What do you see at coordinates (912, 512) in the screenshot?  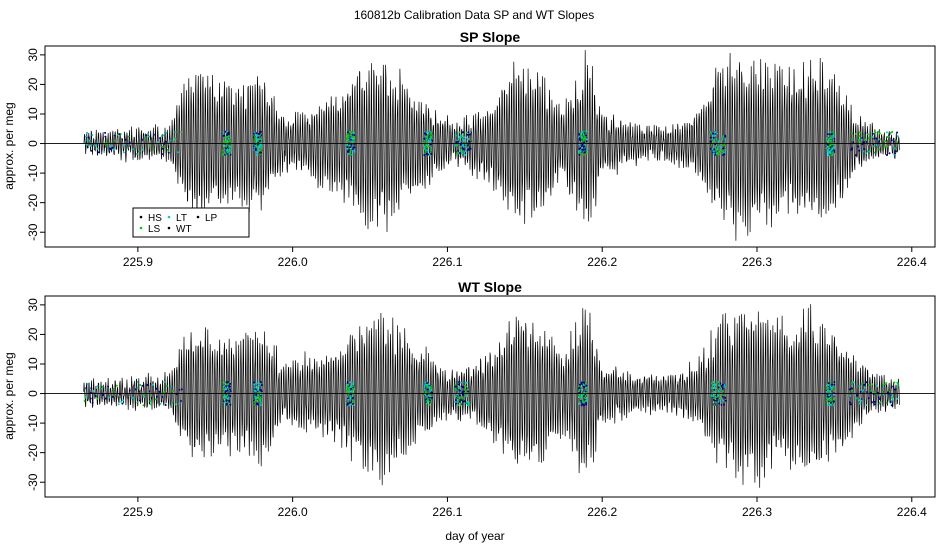 I see `wt-slope-x-tick-label: 226.4` at bounding box center [912, 512].